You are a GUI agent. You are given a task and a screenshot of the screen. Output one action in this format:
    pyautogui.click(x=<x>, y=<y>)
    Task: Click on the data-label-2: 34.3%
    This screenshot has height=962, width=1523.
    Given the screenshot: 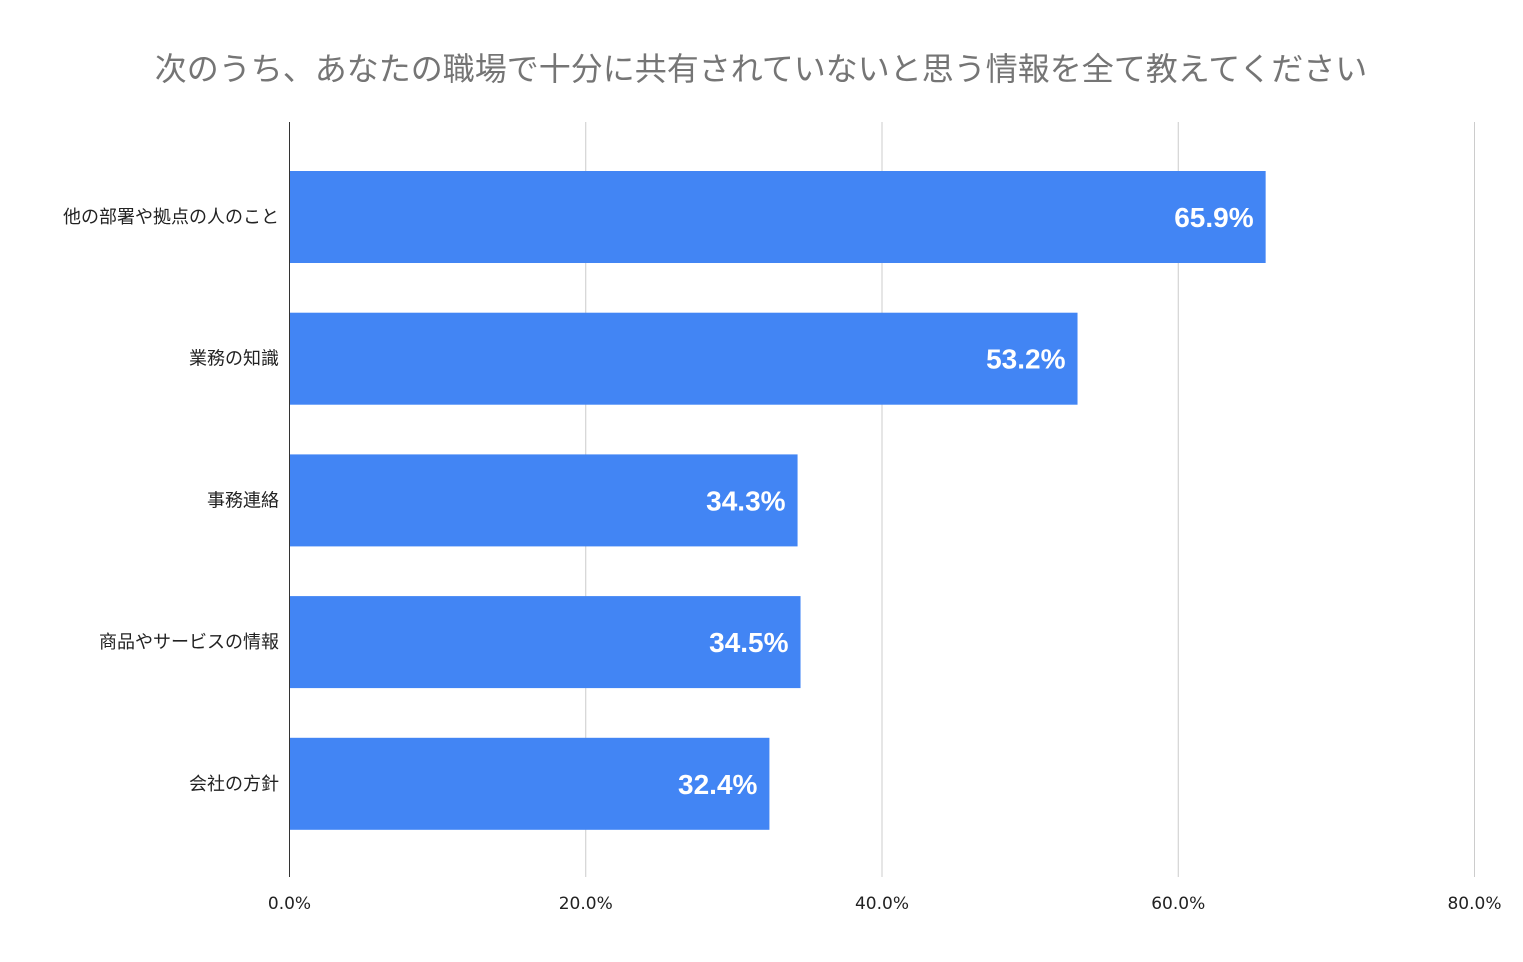 What is the action you would take?
    pyautogui.click(x=745, y=500)
    